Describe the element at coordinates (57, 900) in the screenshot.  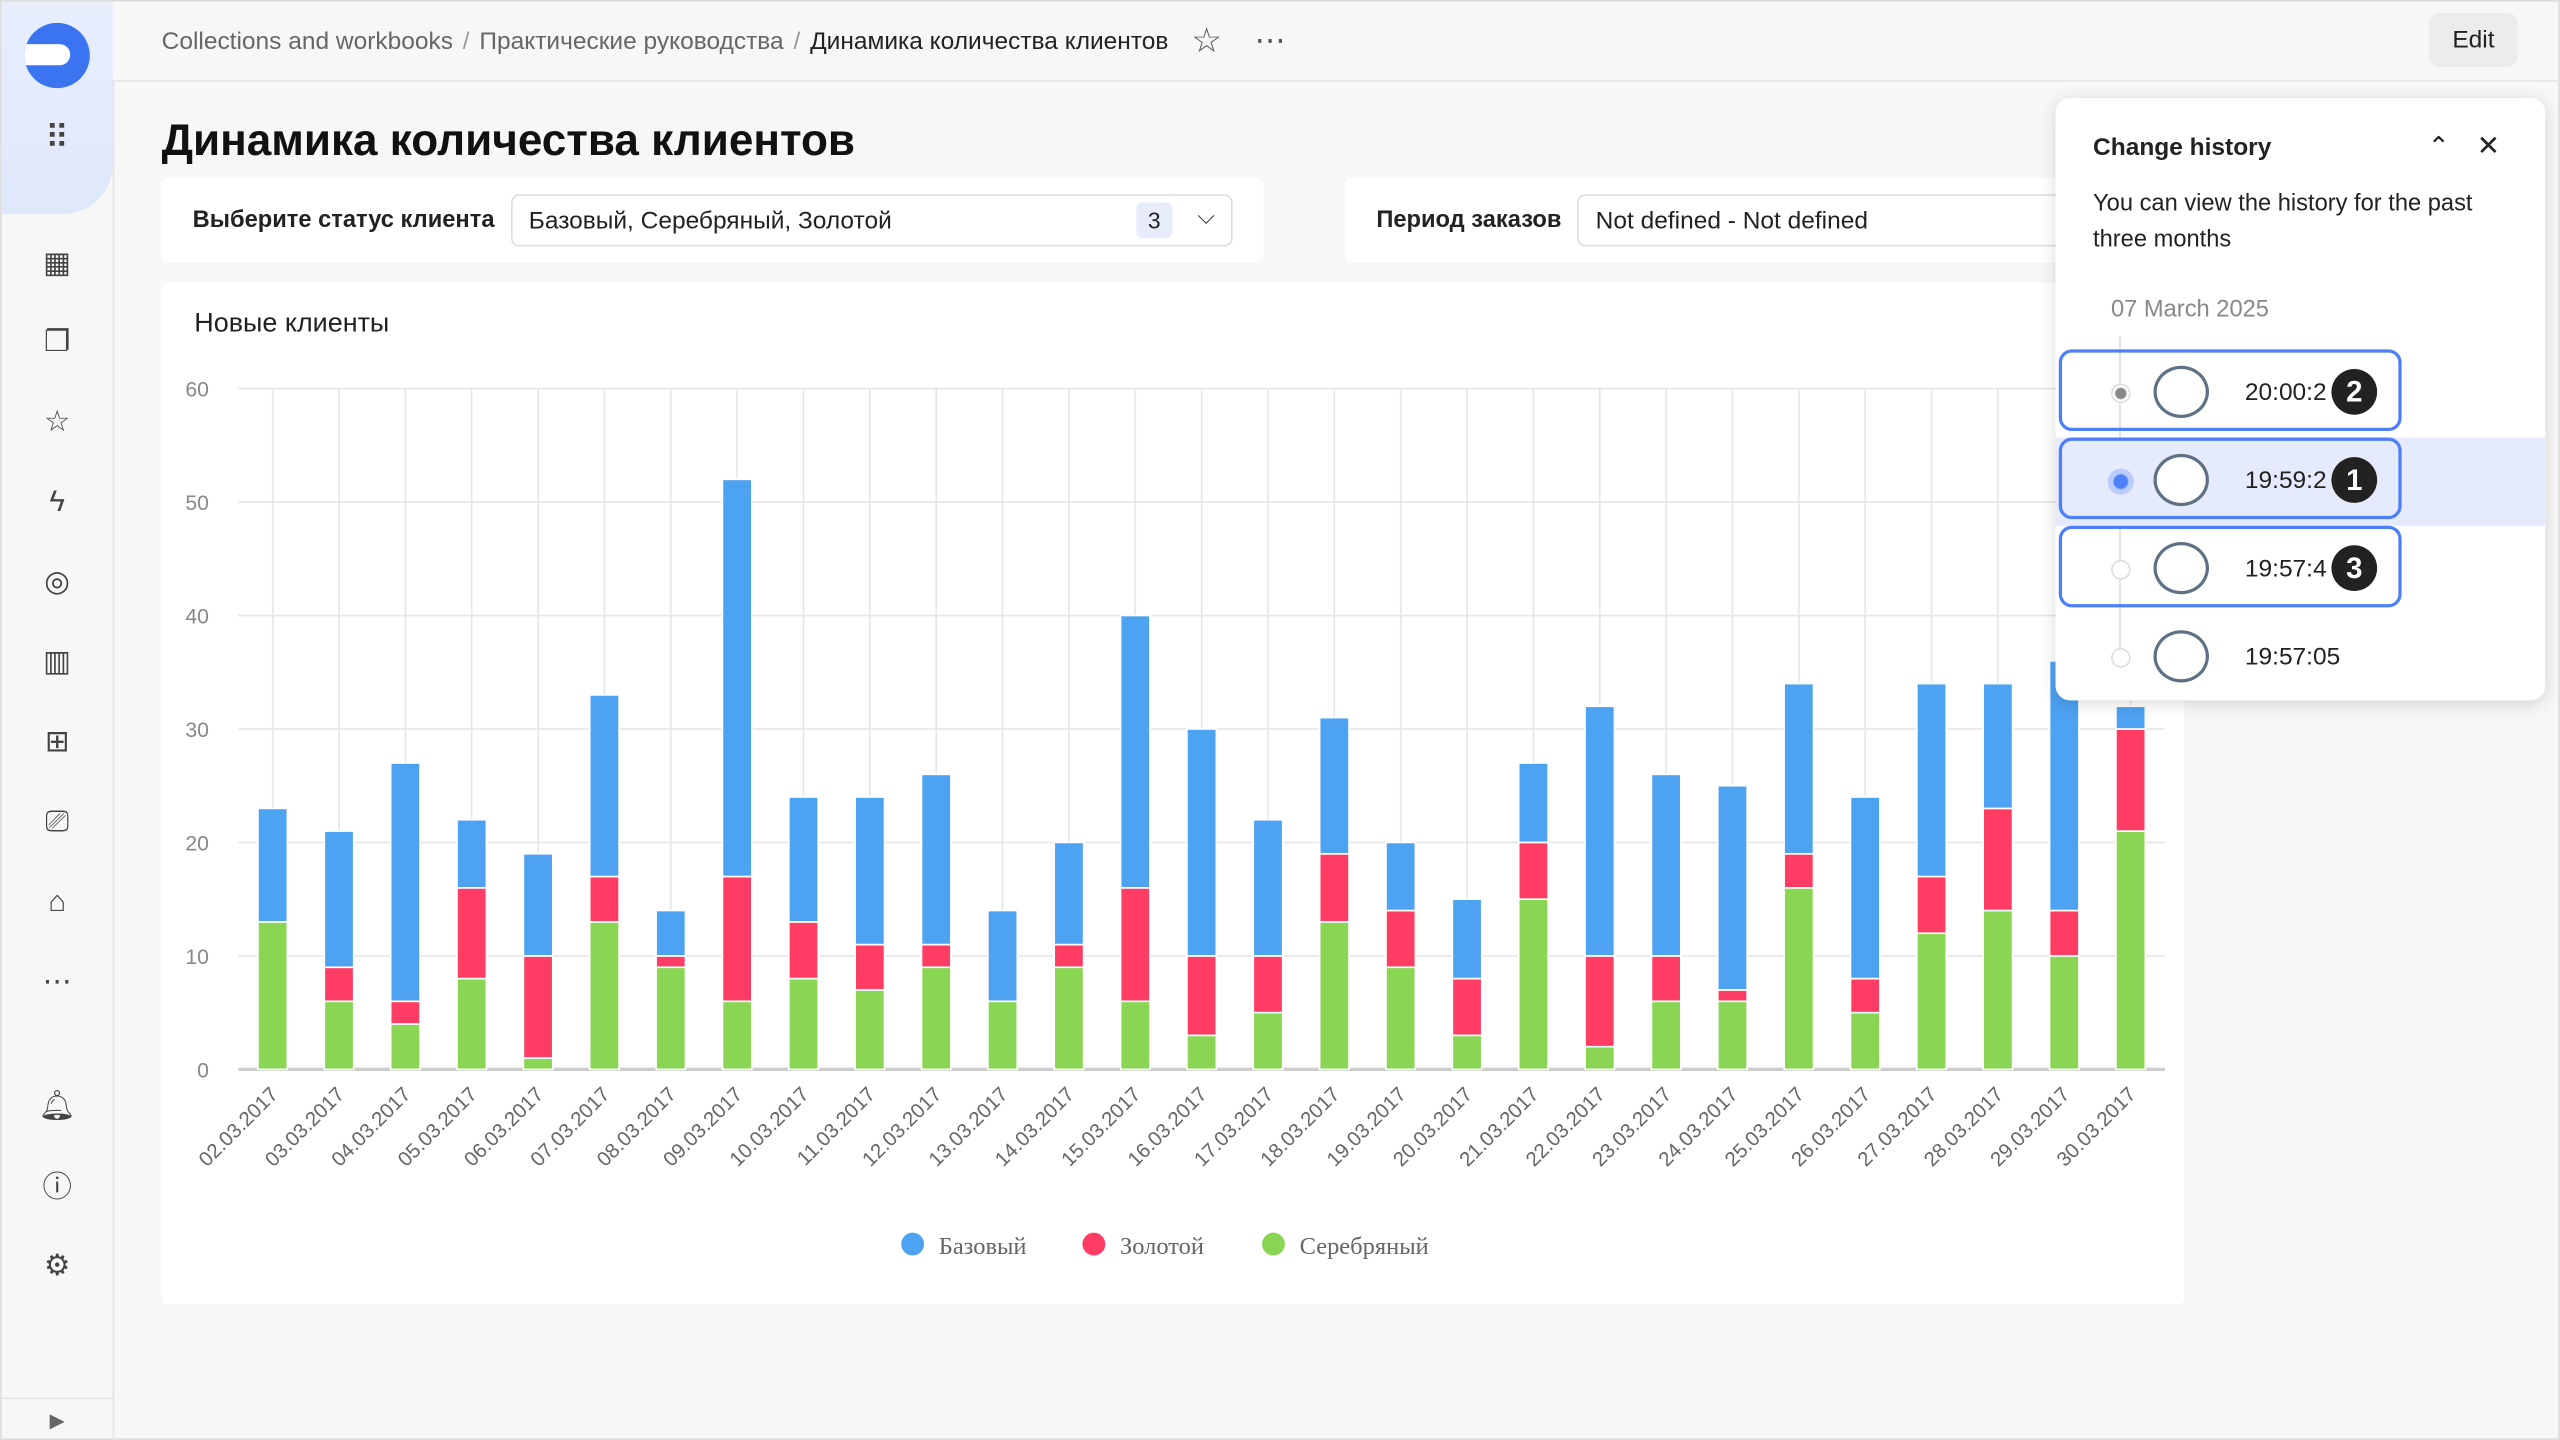
I see `folder-icon: ⌂` at that location.